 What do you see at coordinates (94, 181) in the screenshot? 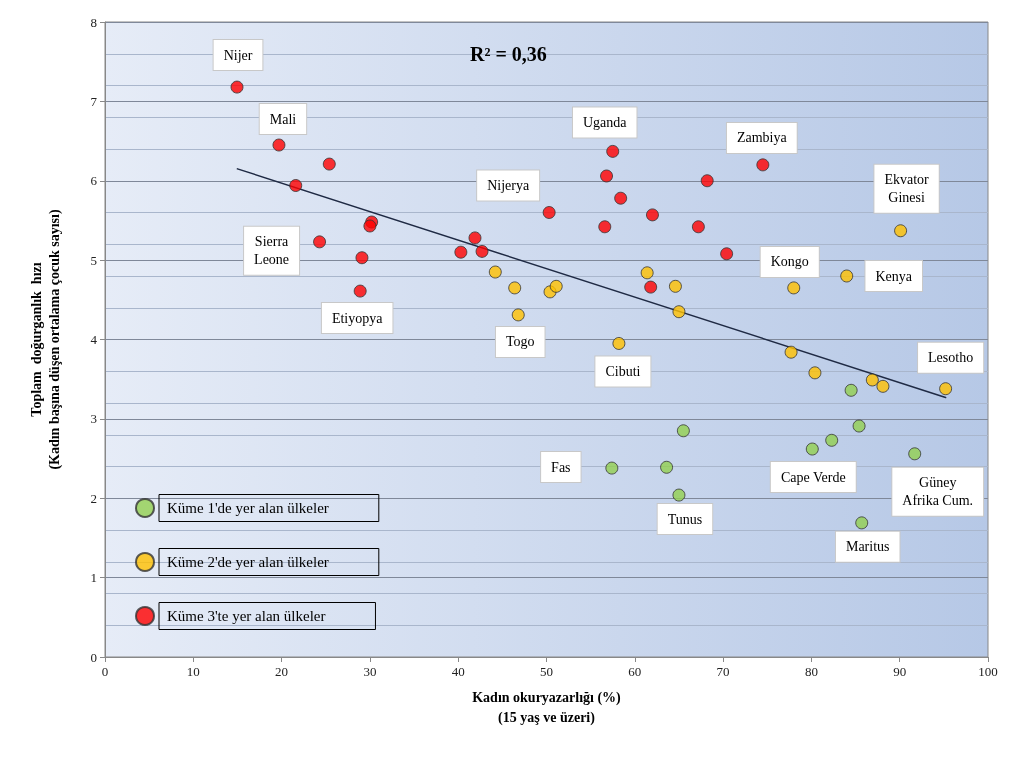
I see `y-tick-label: 6` at bounding box center [94, 181].